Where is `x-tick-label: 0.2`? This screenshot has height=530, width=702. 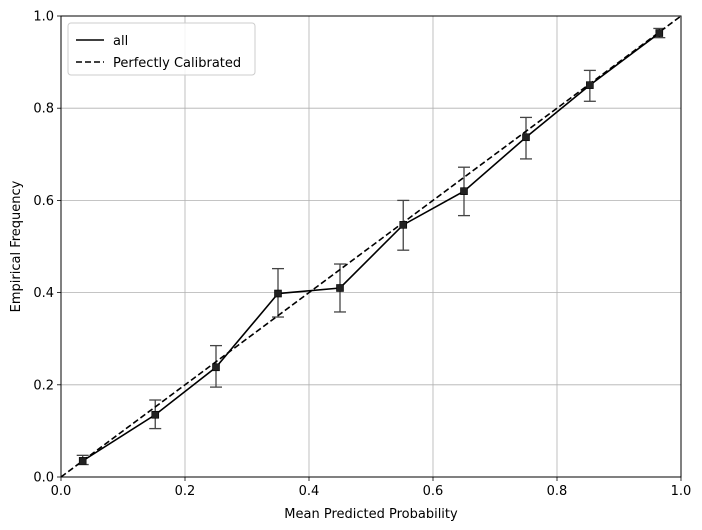 x-tick-label: 0.2 is located at coordinates (185, 491).